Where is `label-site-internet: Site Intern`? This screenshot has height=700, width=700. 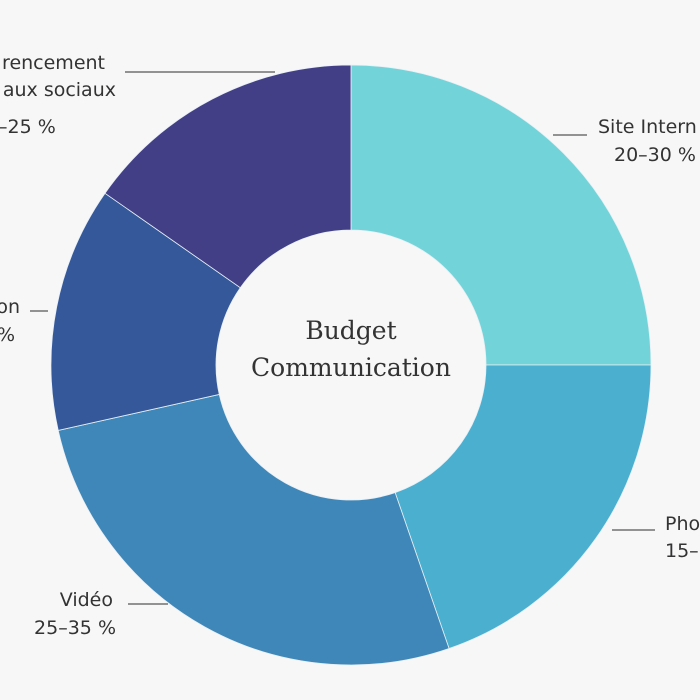 label-site-internet: Site Intern is located at coordinates (647, 127).